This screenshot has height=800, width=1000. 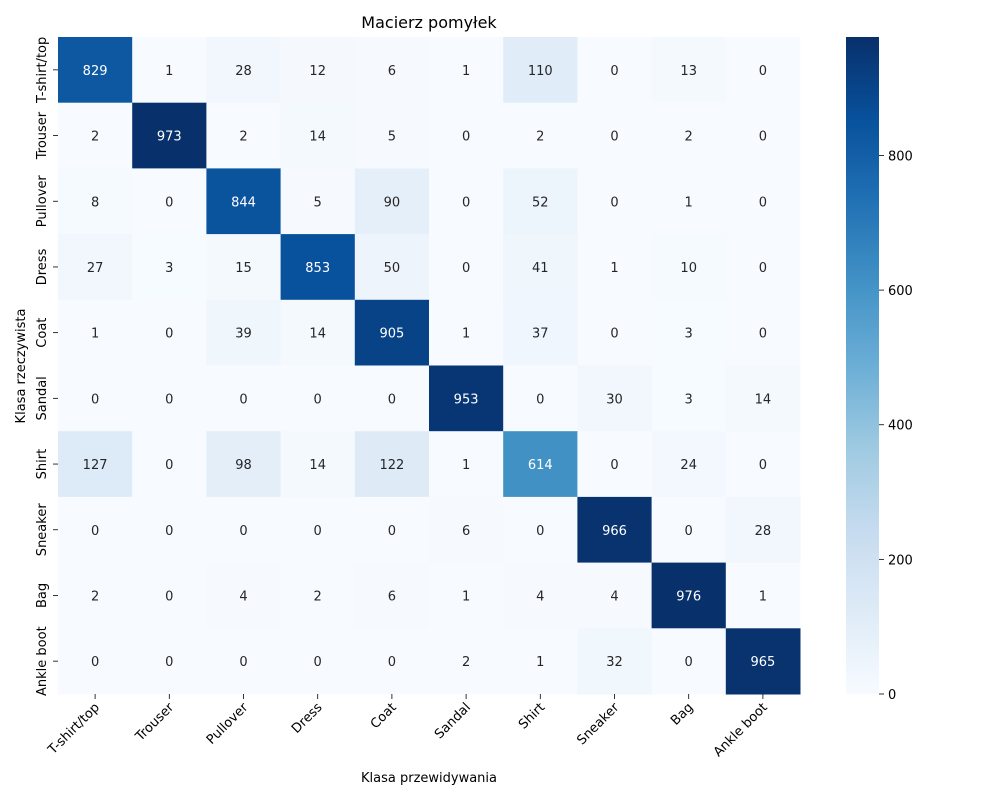 I want to click on cell-value-label: 122, so click(x=391, y=465).